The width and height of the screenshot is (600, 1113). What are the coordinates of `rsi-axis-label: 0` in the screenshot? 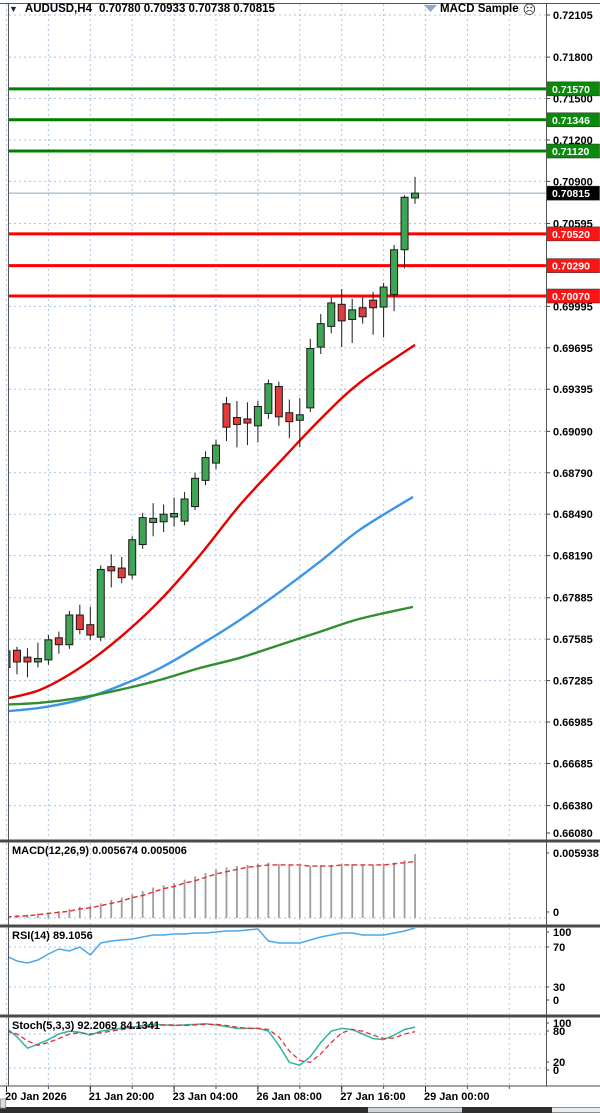 It's located at (556, 1001).